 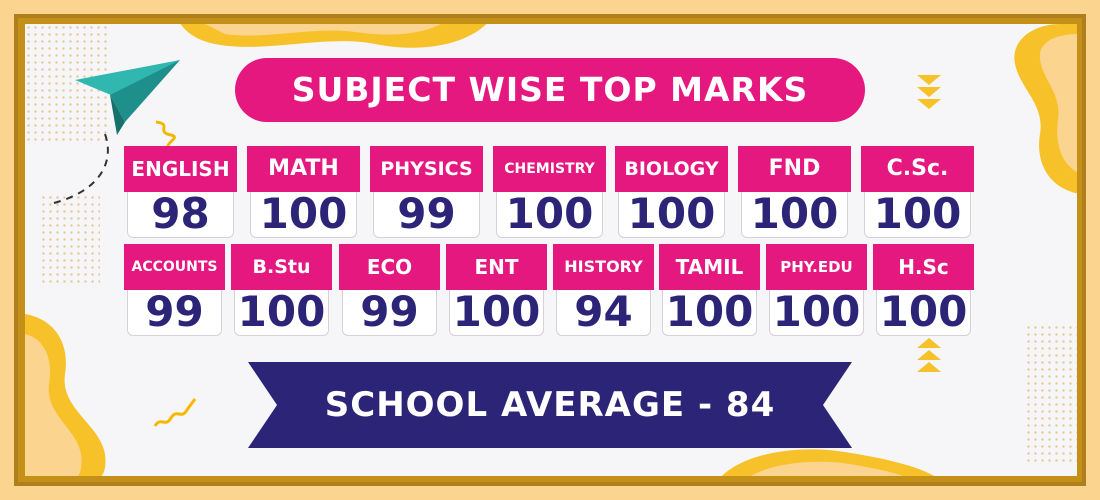 I want to click on subject-label: FND, so click(x=794, y=169).